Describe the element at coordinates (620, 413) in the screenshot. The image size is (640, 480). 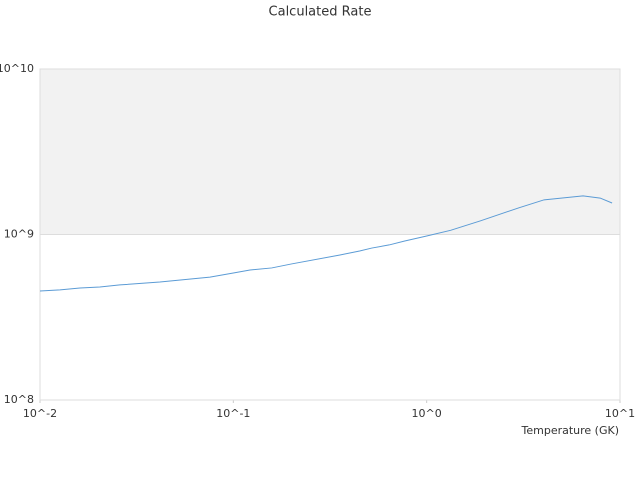
I see `x-tick-label: 10^1` at that location.